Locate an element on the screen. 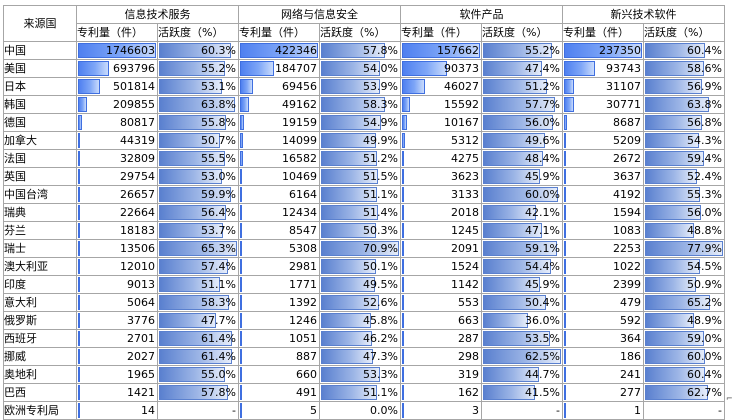  activity-cell: 59.9% is located at coordinates (198, 194).